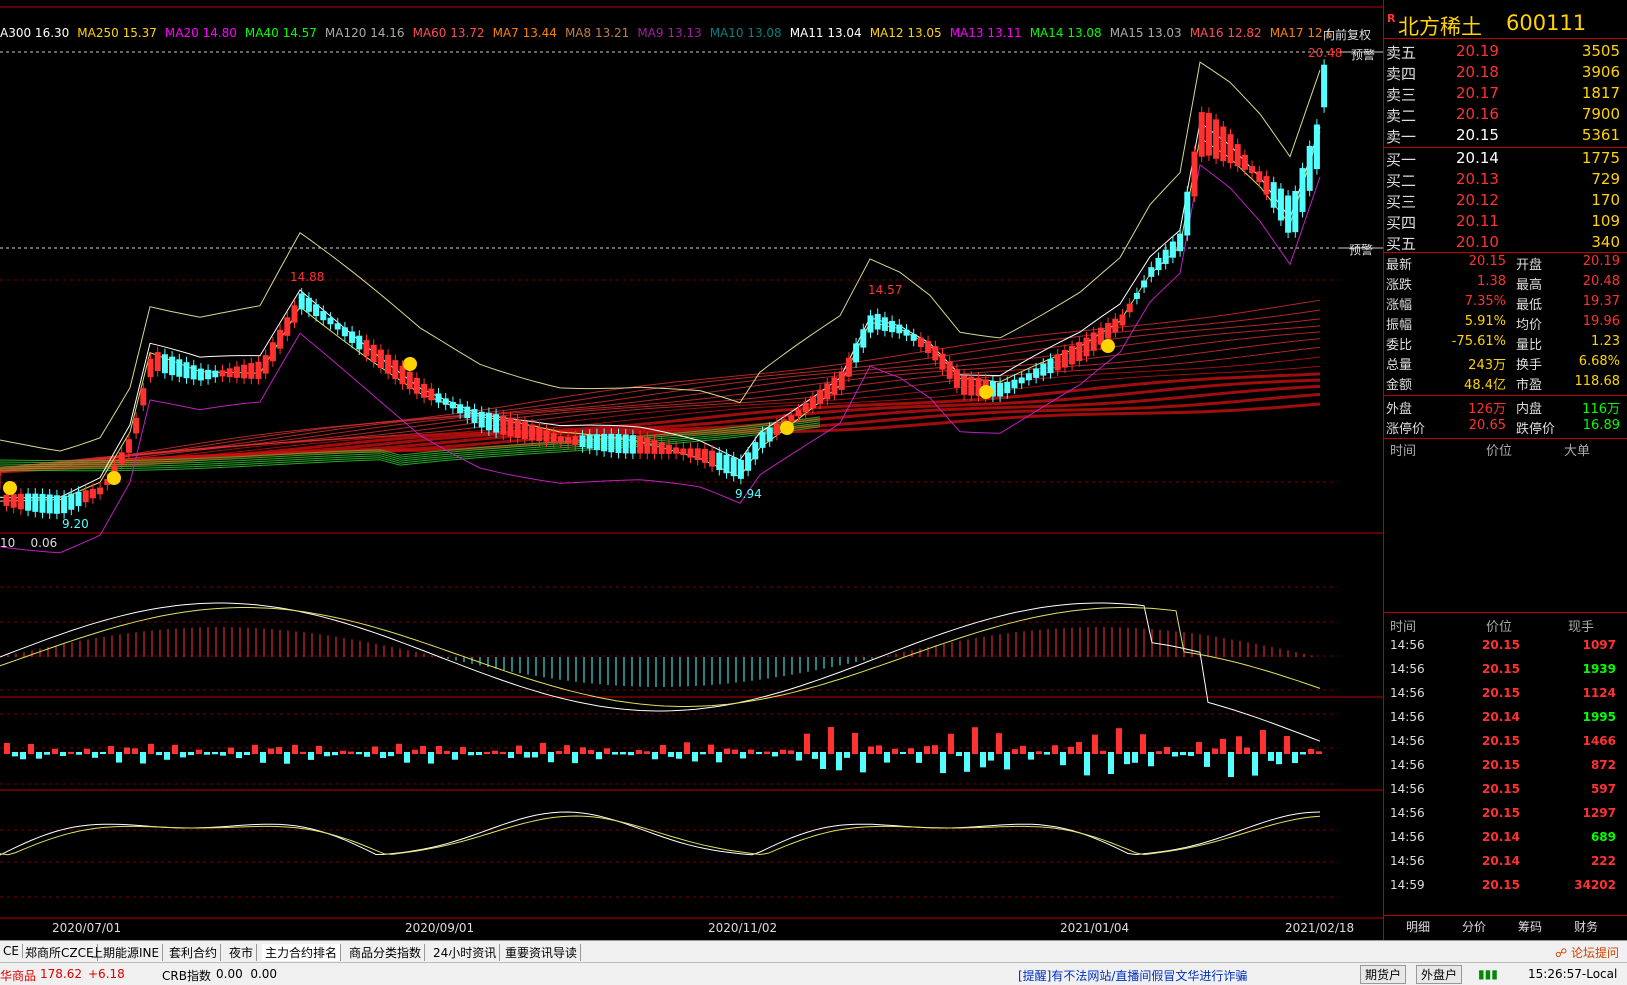 The height and width of the screenshot is (985, 1627). Describe the element at coordinates (1347, 35) in the screenshot. I see `restore-adjust-button: 向前复权` at that location.